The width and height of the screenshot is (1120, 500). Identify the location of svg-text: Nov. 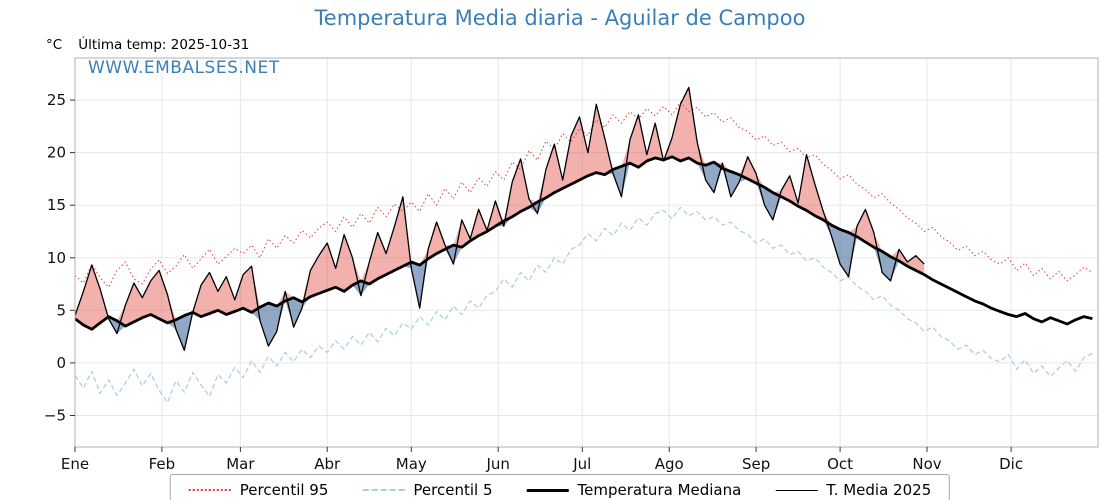
(926, 464).